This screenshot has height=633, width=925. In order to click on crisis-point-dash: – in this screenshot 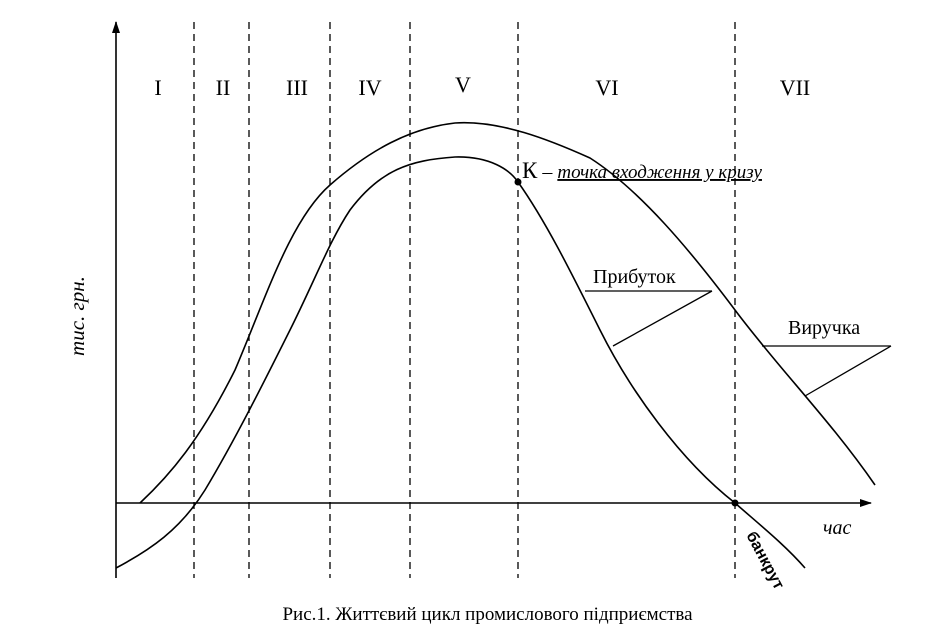, I will do `click(547, 172)`.